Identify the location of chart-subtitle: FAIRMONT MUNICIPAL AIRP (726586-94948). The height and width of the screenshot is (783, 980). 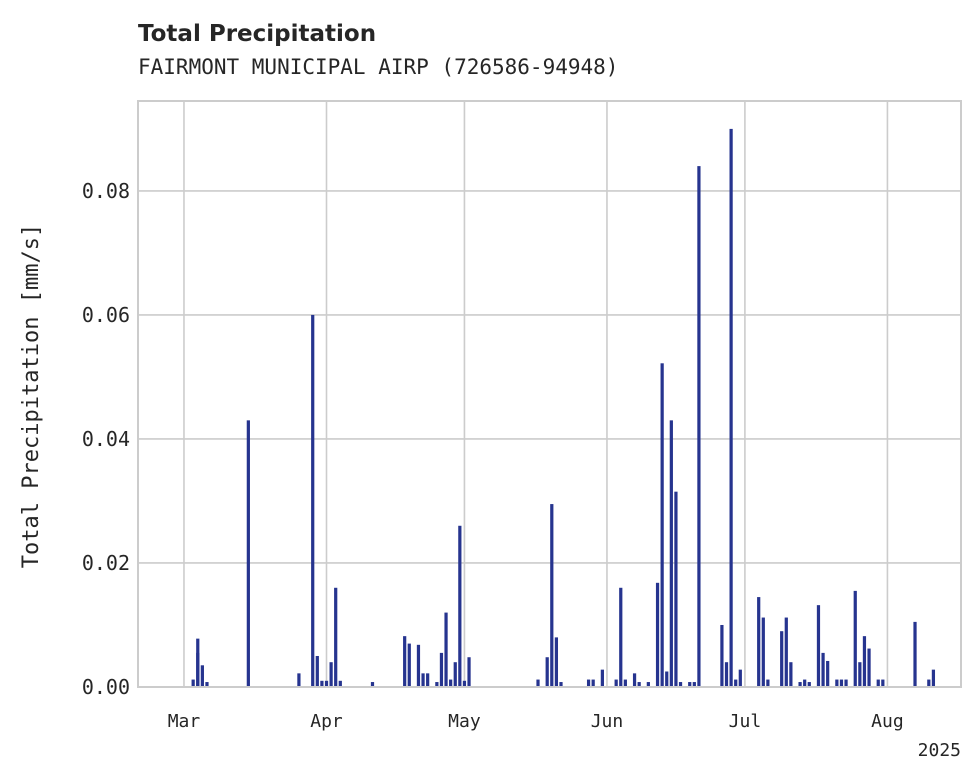
(378, 67).